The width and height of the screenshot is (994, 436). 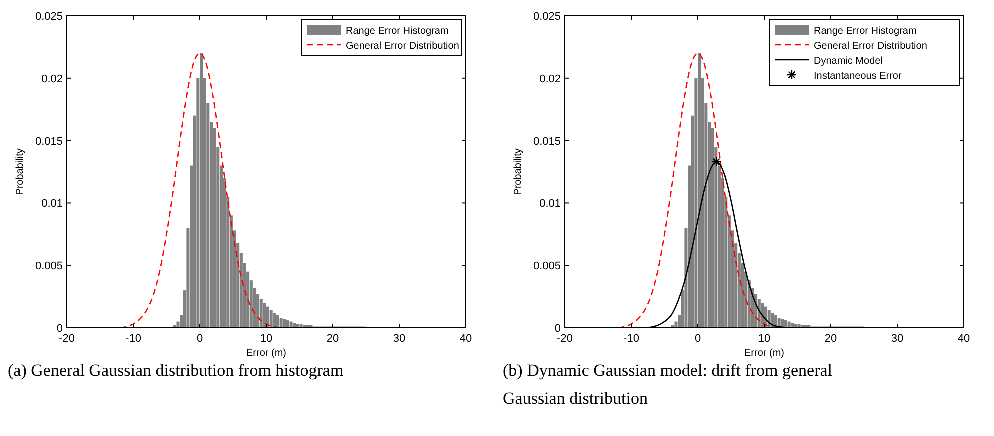 What do you see at coordinates (858, 76) in the screenshot?
I see `legend-label: Instantaneous Error` at bounding box center [858, 76].